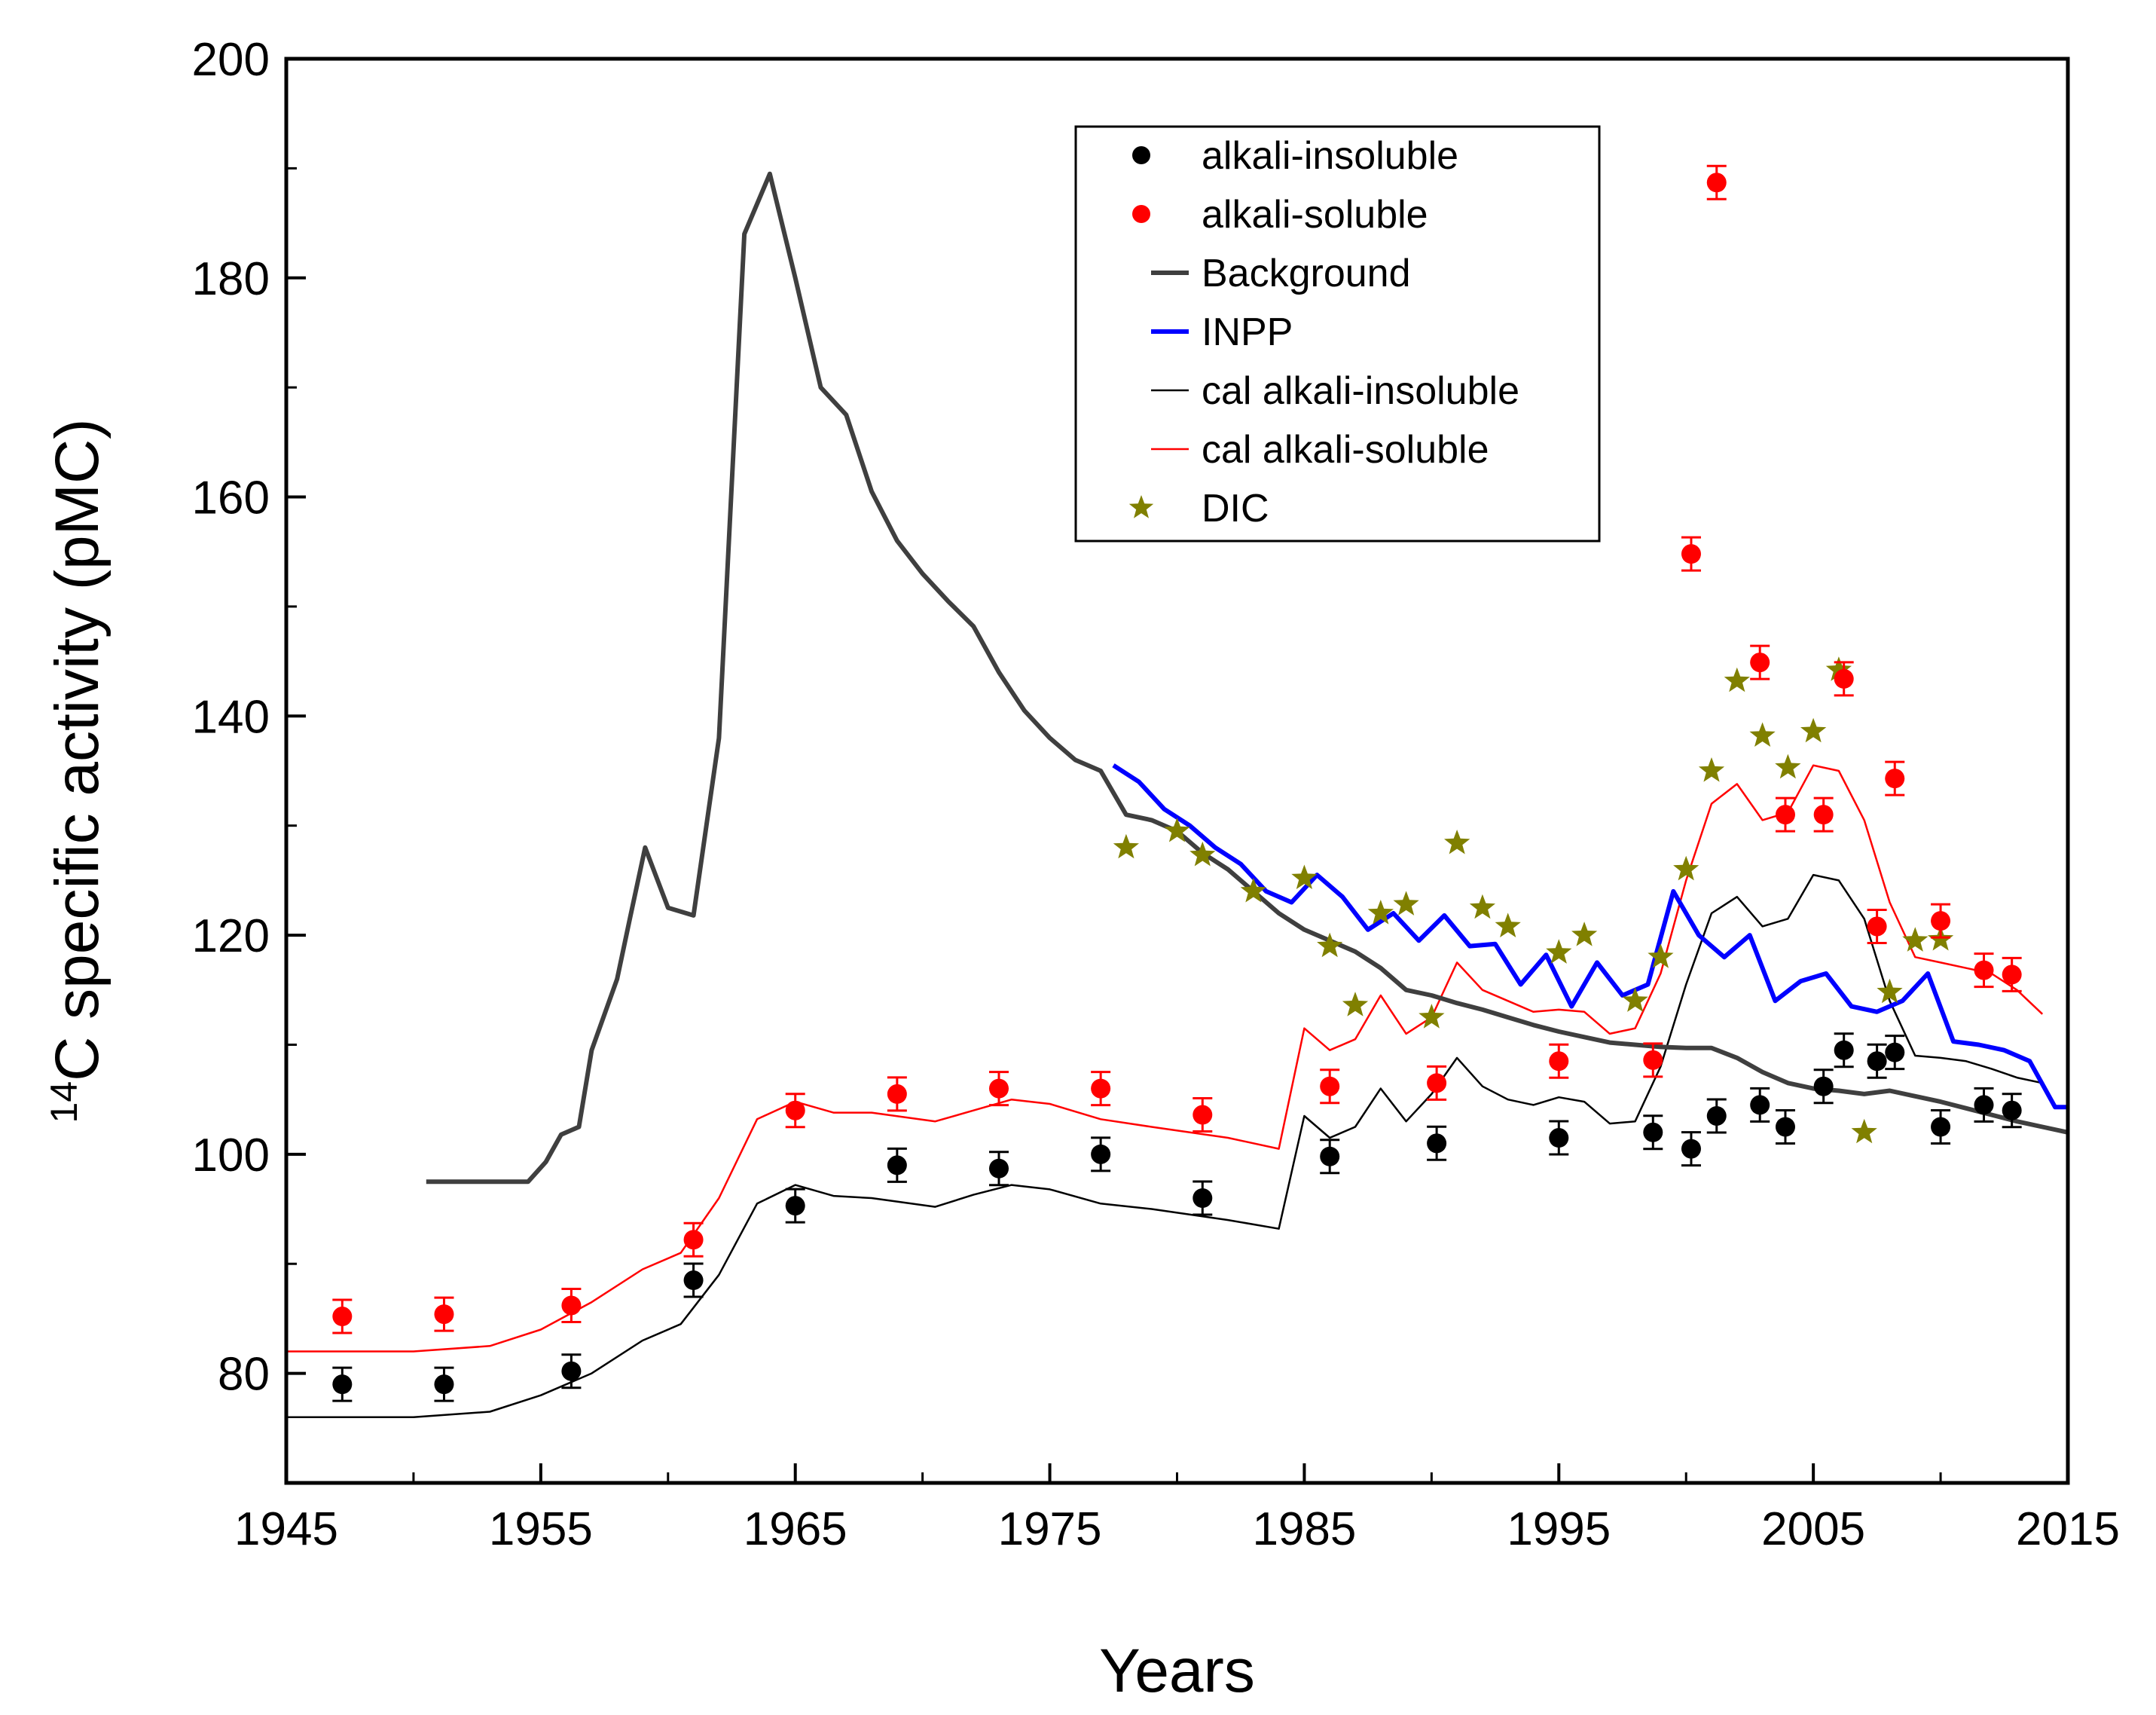 This screenshot has width=2156, height=1715. What do you see at coordinates (231, 936) in the screenshot?
I see `y-tick-label: 120` at bounding box center [231, 936].